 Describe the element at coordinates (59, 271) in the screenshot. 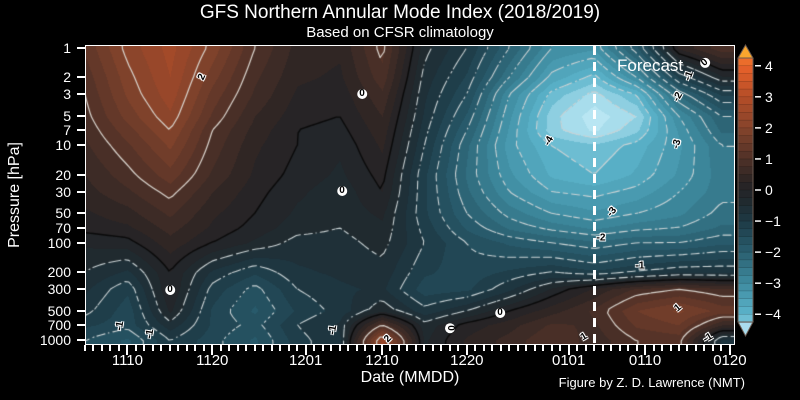

I see `y-tick-label: 200` at that location.